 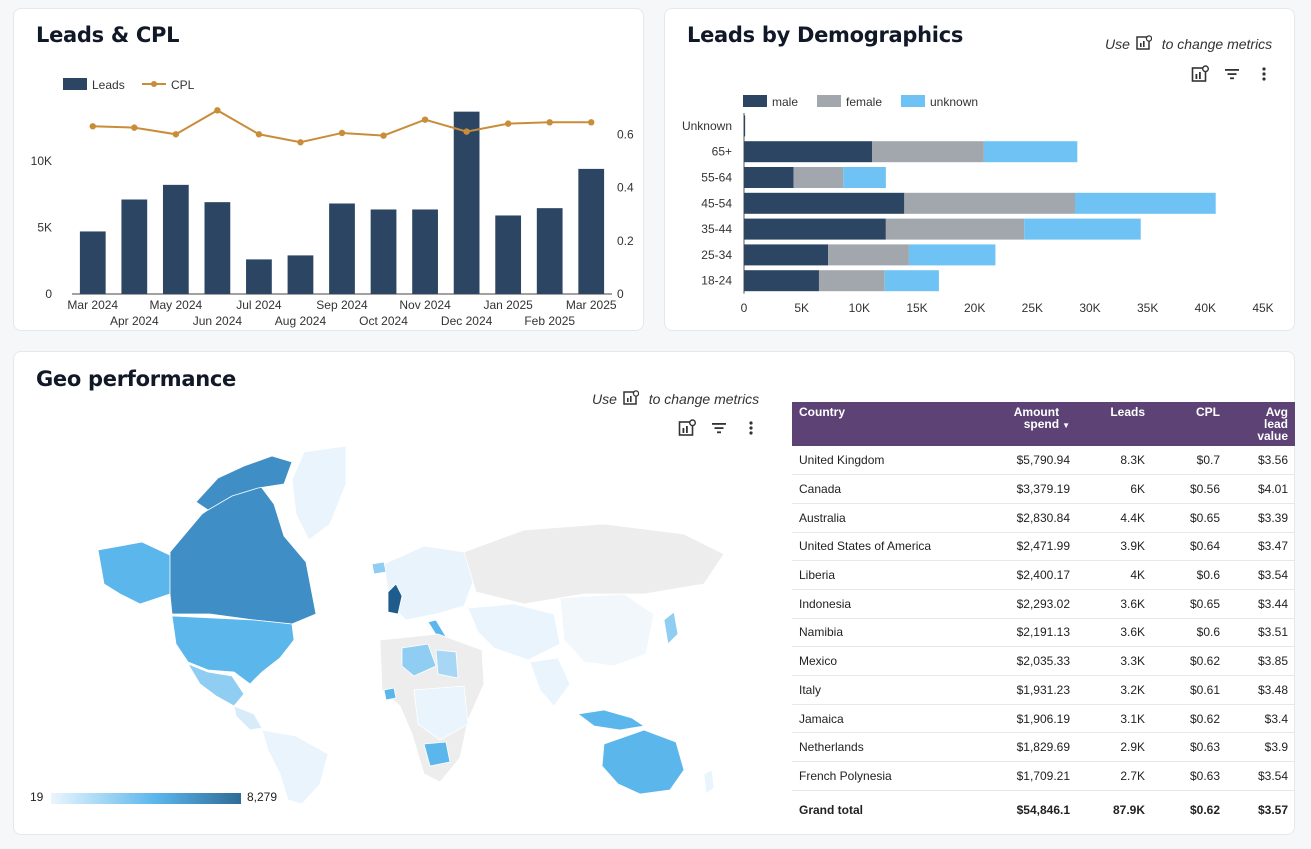 What do you see at coordinates (1043, 489) in the screenshot?
I see `table-row: Canada $3,379.19 6K $0.56 $4.01` at bounding box center [1043, 489].